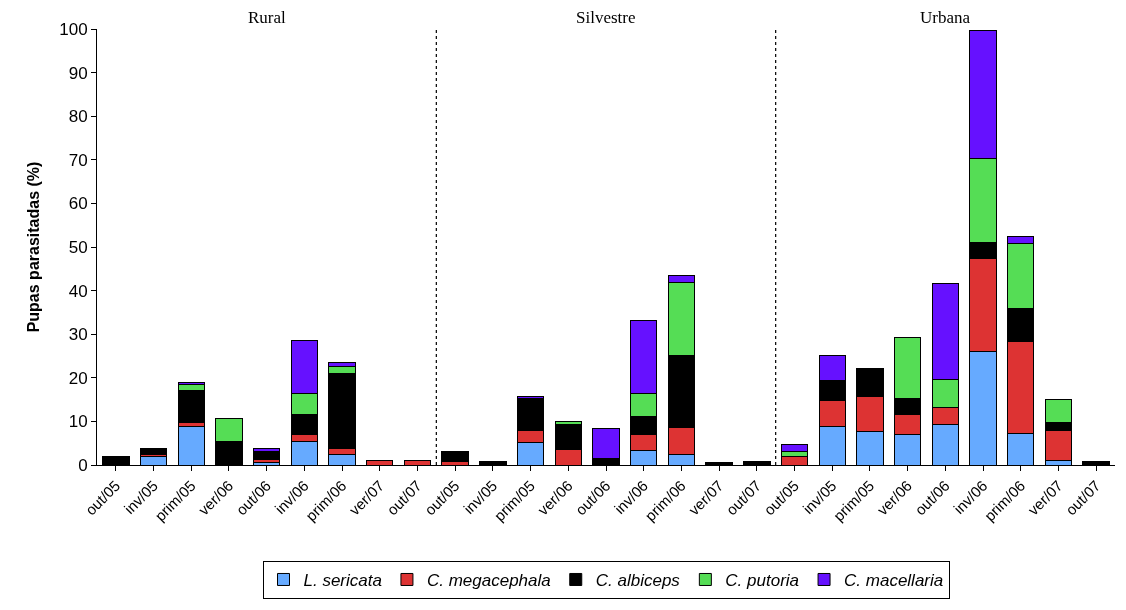 The width and height of the screenshot is (1126, 610). I want to click on y-tick-label: 20, so click(78, 378).